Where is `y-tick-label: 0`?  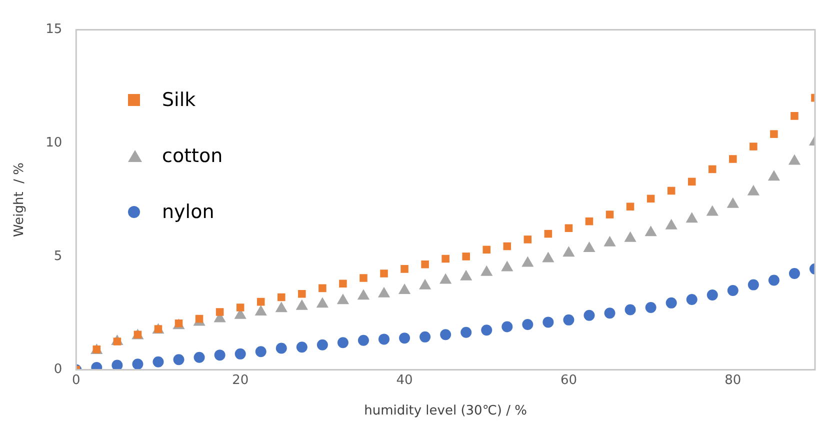
y-tick-label: 0 is located at coordinates (58, 370).